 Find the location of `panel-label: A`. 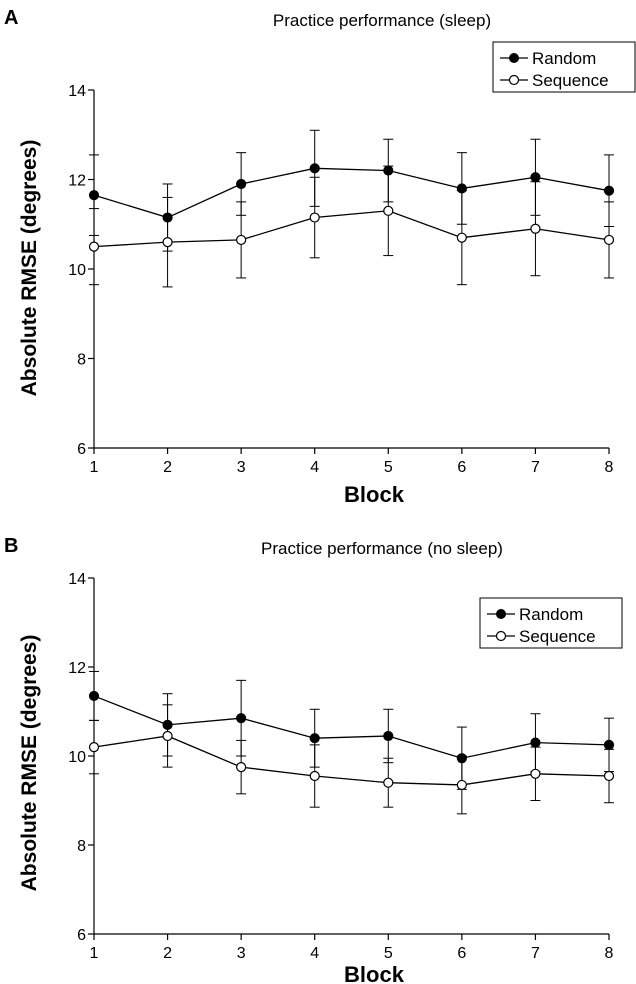

panel-label: A is located at coordinates (11, 18).